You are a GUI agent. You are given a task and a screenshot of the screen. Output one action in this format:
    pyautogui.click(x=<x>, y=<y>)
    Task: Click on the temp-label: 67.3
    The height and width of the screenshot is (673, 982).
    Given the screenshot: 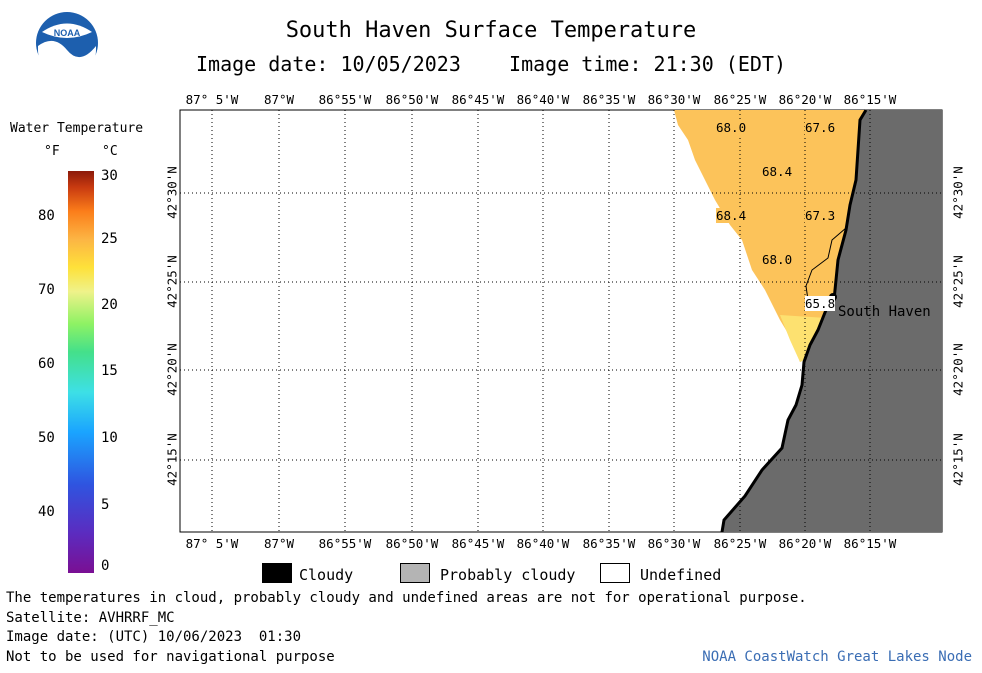 What is the action you would take?
    pyautogui.click(x=820, y=215)
    